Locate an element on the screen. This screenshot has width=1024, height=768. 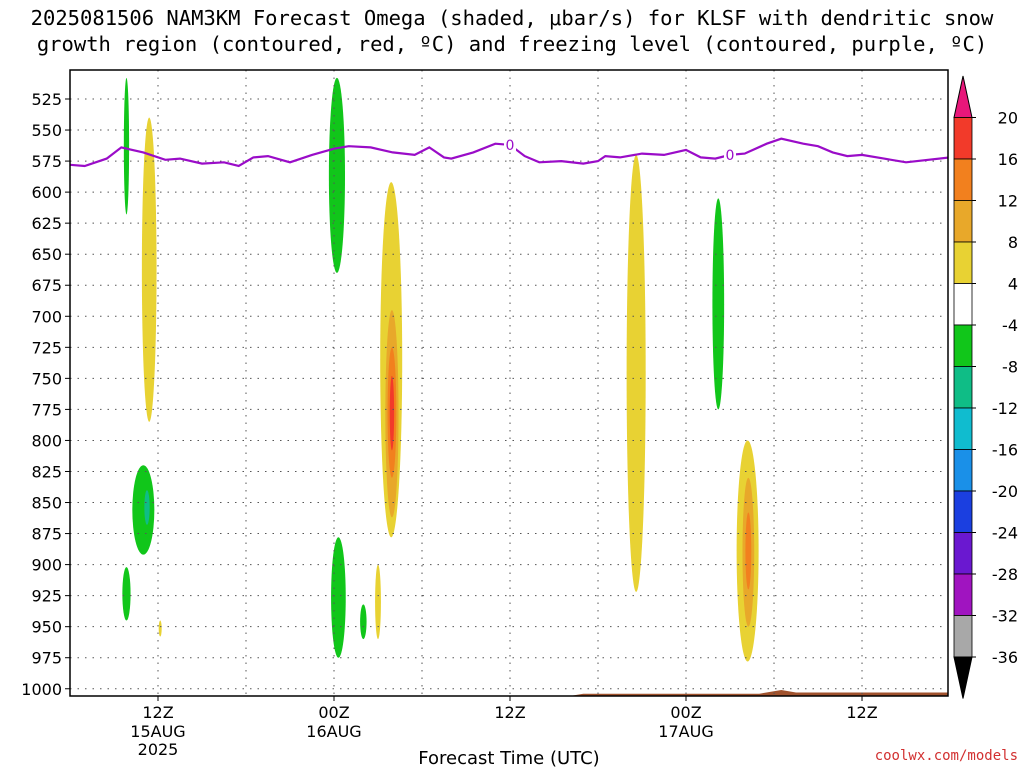
y-tick-label-1000: 1000 is located at coordinates (41, 689).